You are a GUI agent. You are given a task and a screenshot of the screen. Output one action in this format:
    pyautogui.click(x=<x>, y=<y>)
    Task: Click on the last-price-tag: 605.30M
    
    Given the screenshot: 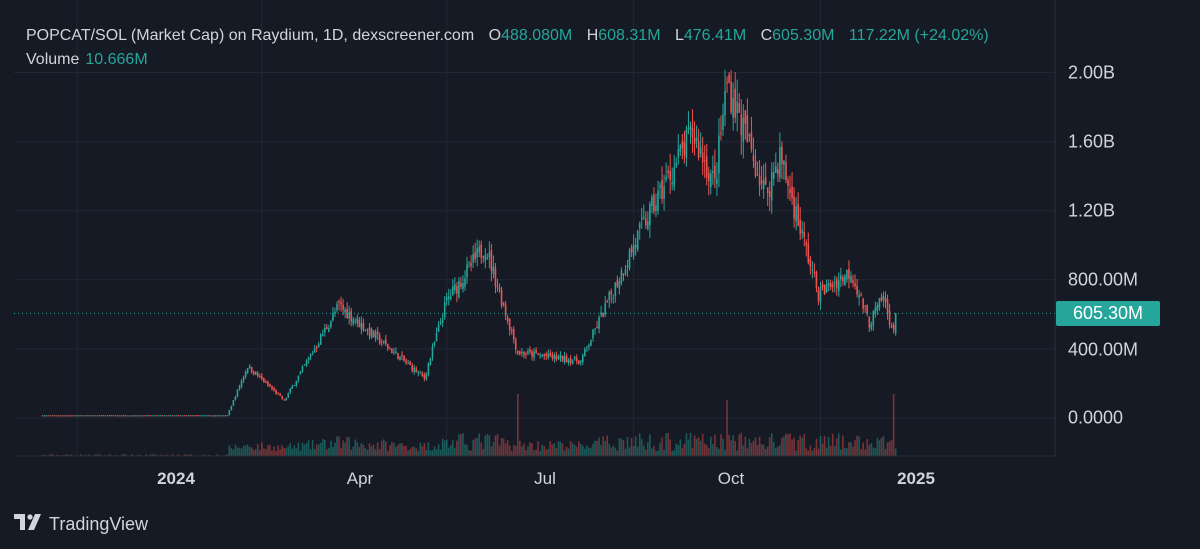 What is the action you would take?
    pyautogui.click(x=1108, y=313)
    